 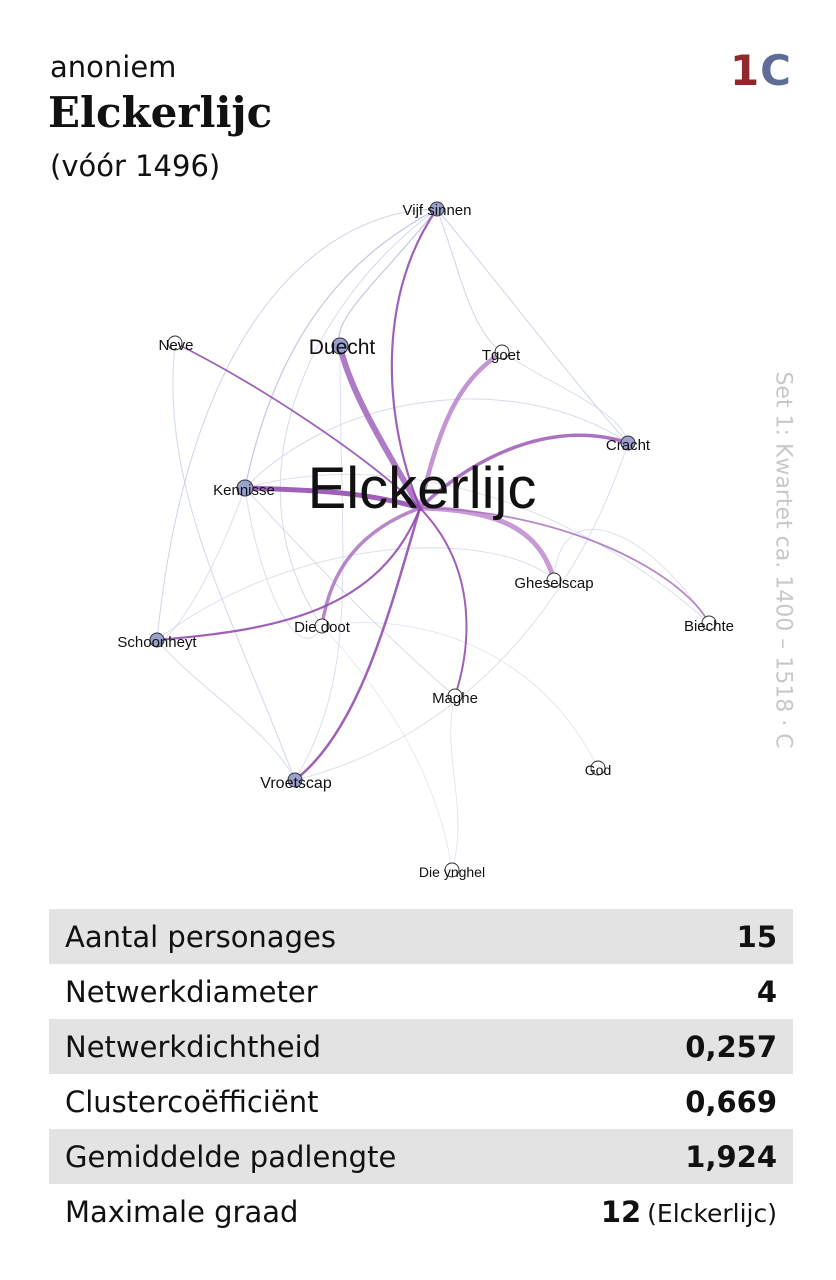 What do you see at coordinates (421, 1156) in the screenshot?
I see `stat-row-path-length: Gemiddelde padlengte 1,924` at bounding box center [421, 1156].